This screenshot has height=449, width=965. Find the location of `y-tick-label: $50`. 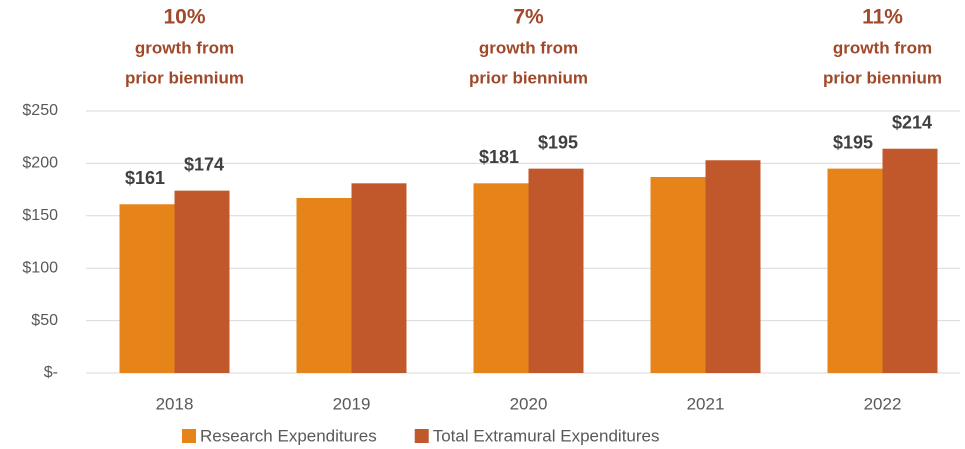

y-tick-label: $50 is located at coordinates (44, 320).